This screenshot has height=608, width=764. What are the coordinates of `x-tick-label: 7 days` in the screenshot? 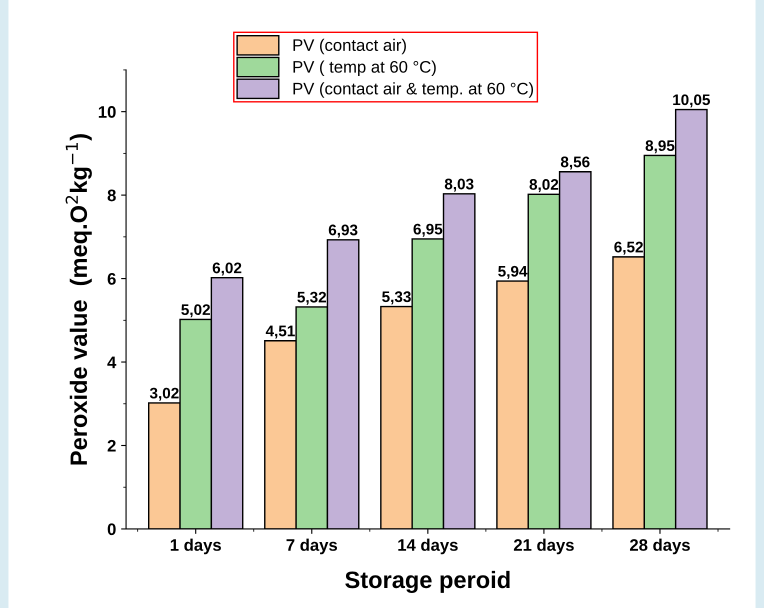 It's located at (312, 546).